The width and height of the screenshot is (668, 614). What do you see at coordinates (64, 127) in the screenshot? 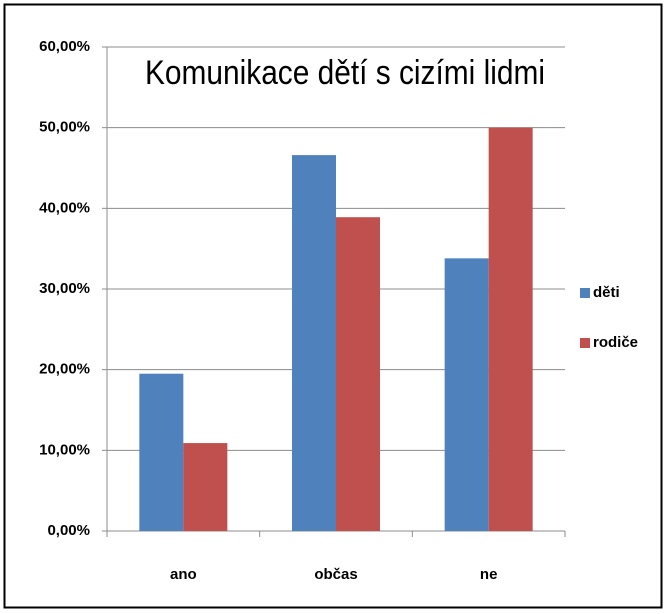
I see `y-tick-label: 50,00%` at bounding box center [64, 127].